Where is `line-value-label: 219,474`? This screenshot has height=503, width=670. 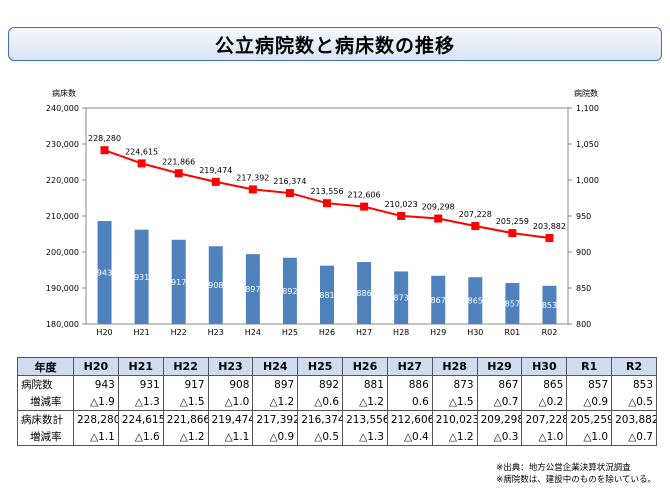
line-value-label: 219,474 is located at coordinates (215, 170).